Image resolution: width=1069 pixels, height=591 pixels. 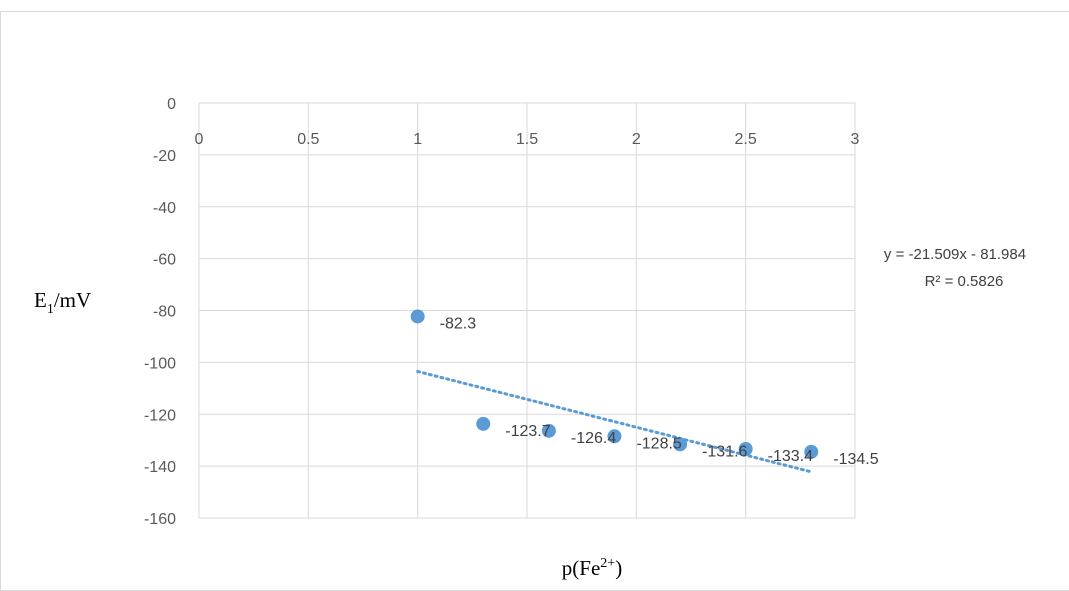 What do you see at coordinates (636, 139) in the screenshot?
I see `x-tick-label: 2` at bounding box center [636, 139].